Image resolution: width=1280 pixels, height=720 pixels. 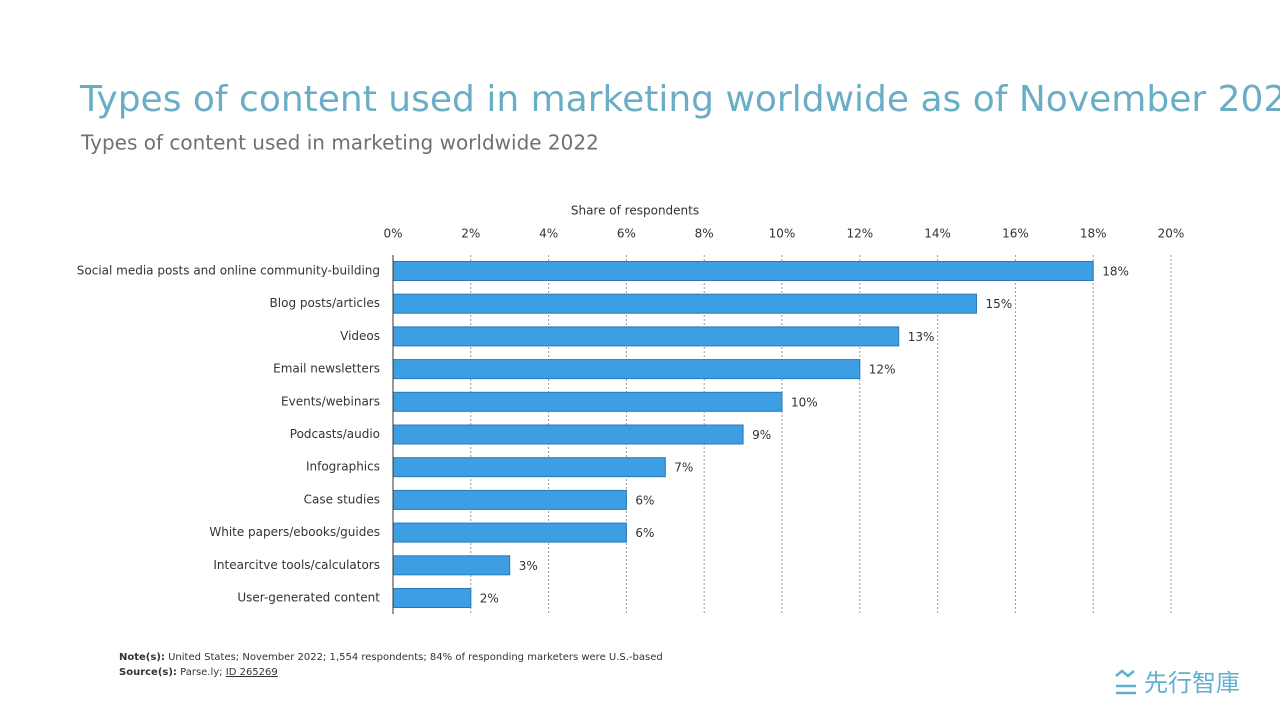 I want to click on x-axis-label: Share of respondents, so click(x=635, y=211).